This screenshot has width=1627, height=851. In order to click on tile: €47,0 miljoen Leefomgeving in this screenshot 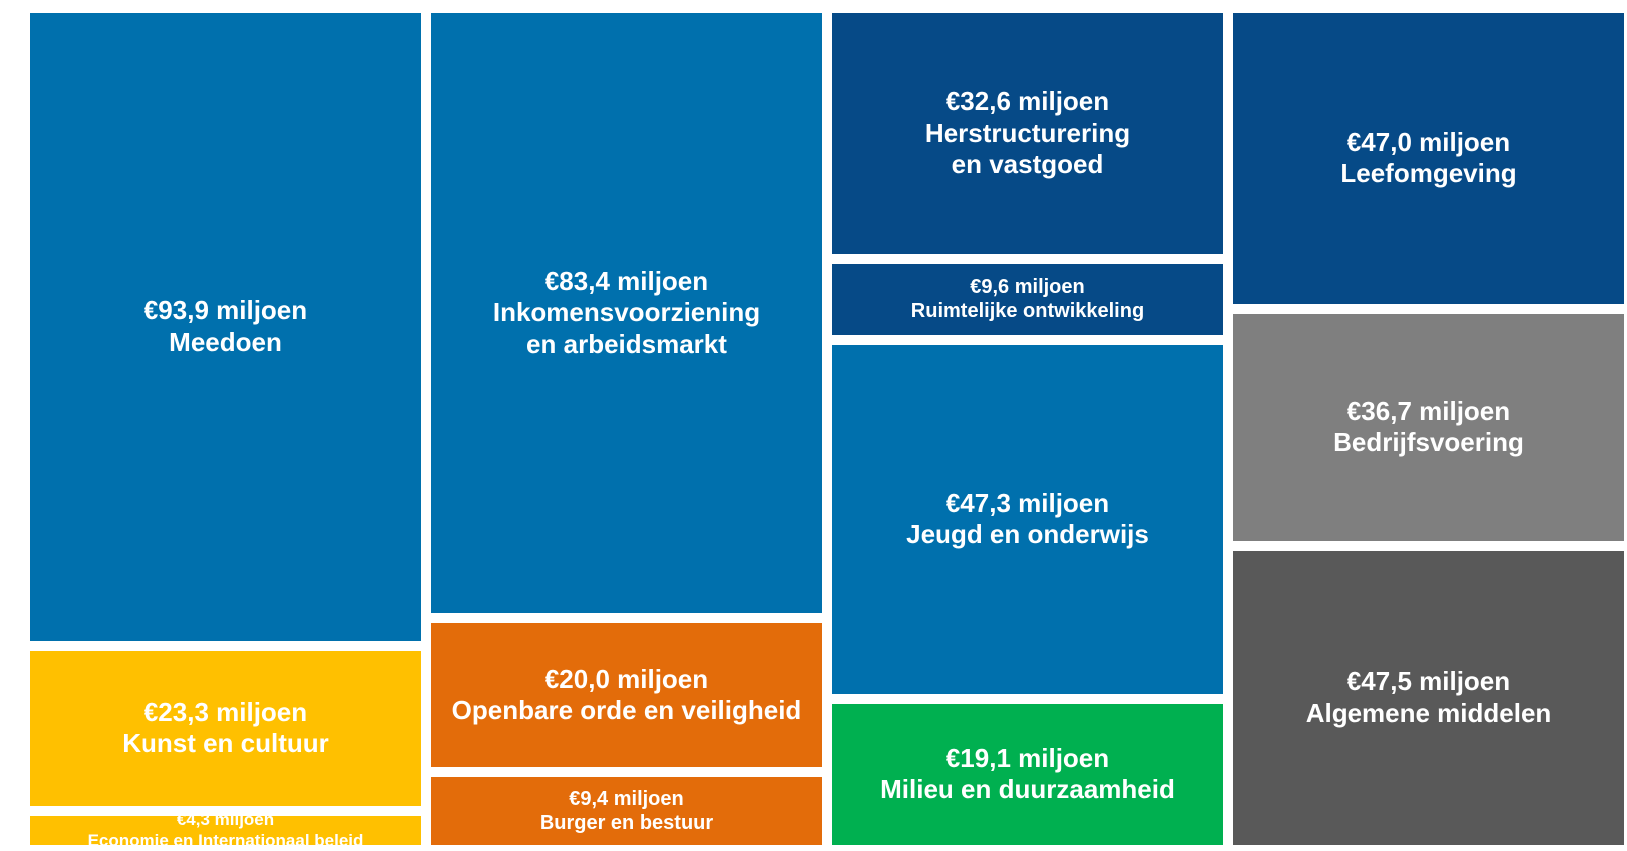, I will do `click(1428, 158)`.